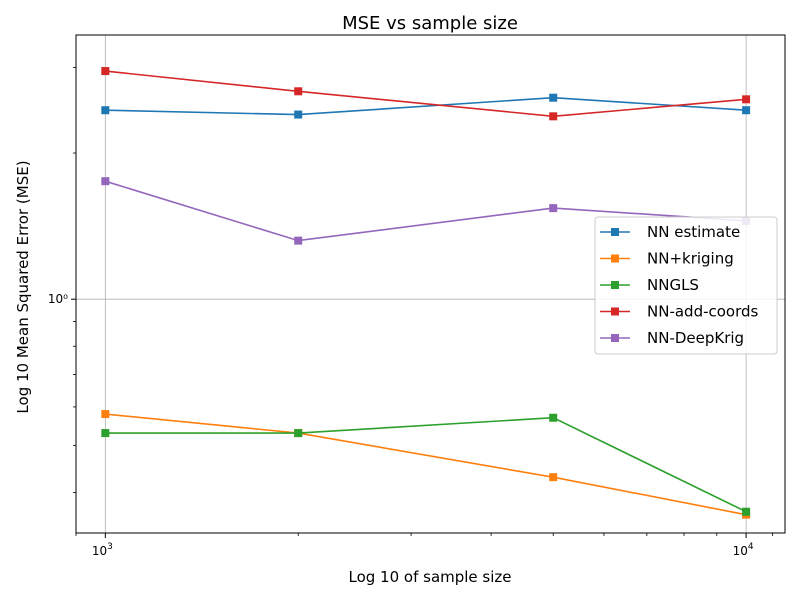 Image resolution: width=800 pixels, height=600 pixels. Describe the element at coordinates (23, 286) in the screenshot. I see `y-axis-label: Log 10 Mean Squared Error (MSE)` at that location.